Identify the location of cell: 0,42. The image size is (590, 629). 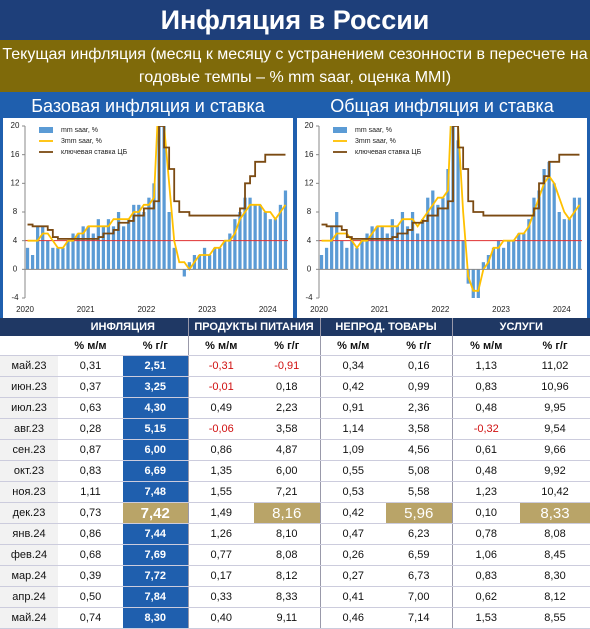
(353, 513).